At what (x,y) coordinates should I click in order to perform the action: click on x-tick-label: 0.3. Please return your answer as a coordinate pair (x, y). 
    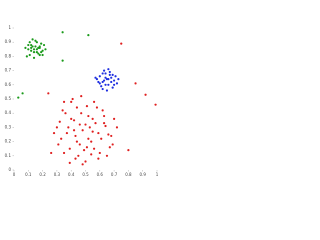
    Looking at the image, I should click on (57, 174).